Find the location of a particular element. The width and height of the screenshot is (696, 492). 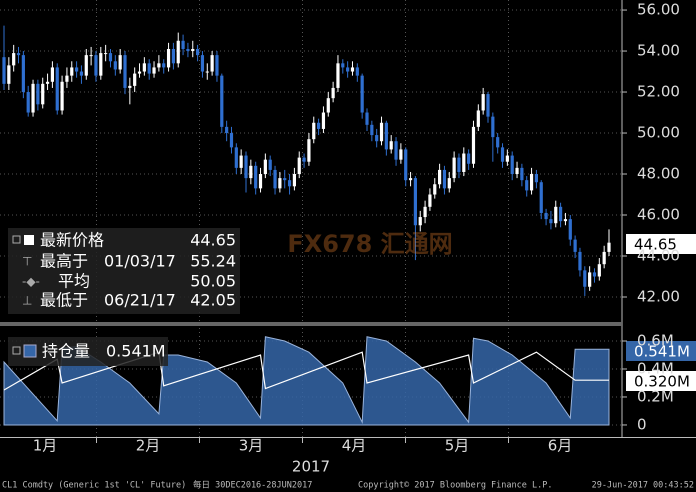

legend-label: 最低于 is located at coordinates (64, 300).